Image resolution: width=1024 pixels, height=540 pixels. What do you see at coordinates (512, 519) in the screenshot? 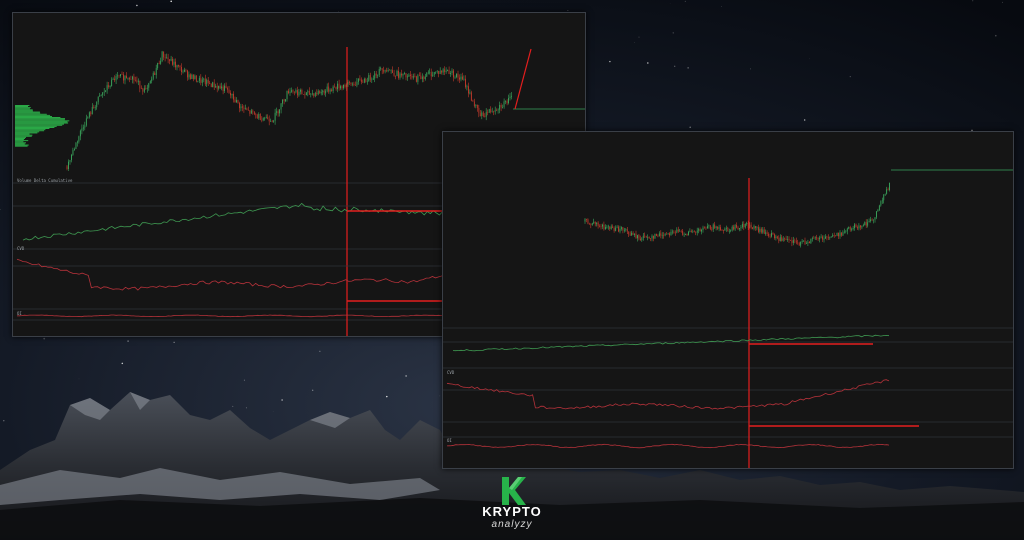
I see `foreground-slope` at bounding box center [512, 519].